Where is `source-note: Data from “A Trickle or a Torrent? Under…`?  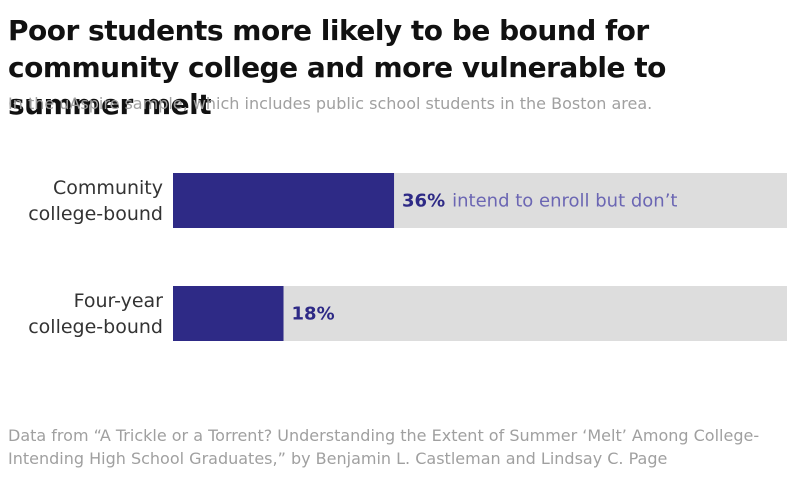
source-note: Data from “A Trickle or a Torrent? Under… is located at coordinates (384, 447).